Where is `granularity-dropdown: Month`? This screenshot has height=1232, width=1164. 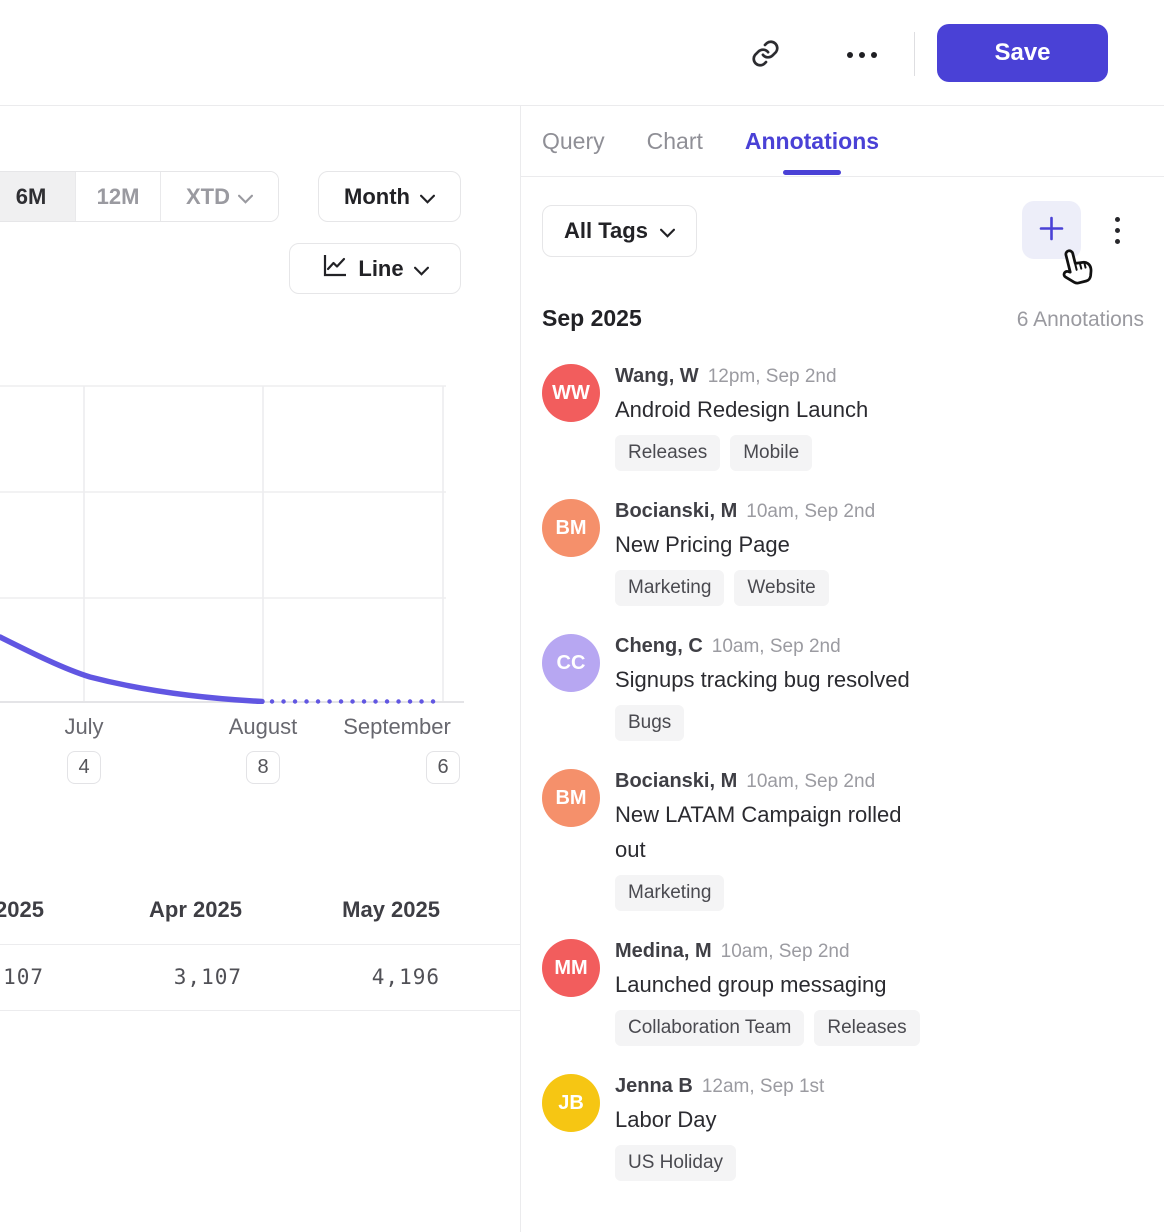
granularity-dropdown: Month is located at coordinates (389, 196).